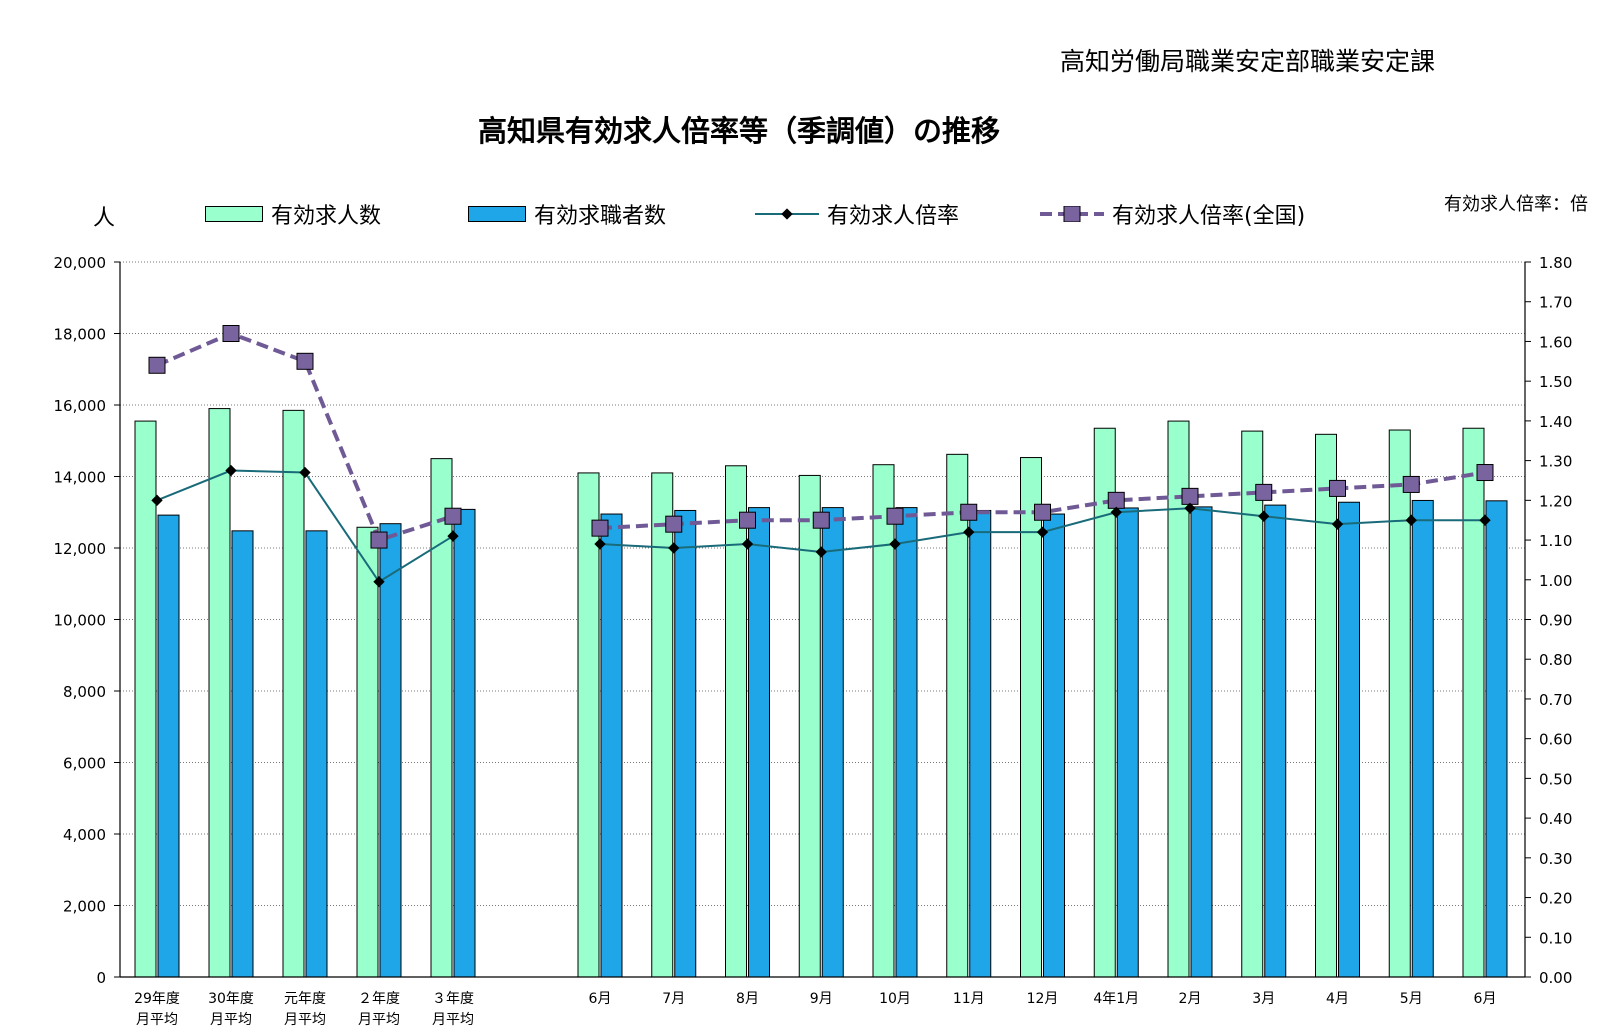  Describe the element at coordinates (157, 999) in the screenshot. I see `x-tick-label: 29年度` at that location.